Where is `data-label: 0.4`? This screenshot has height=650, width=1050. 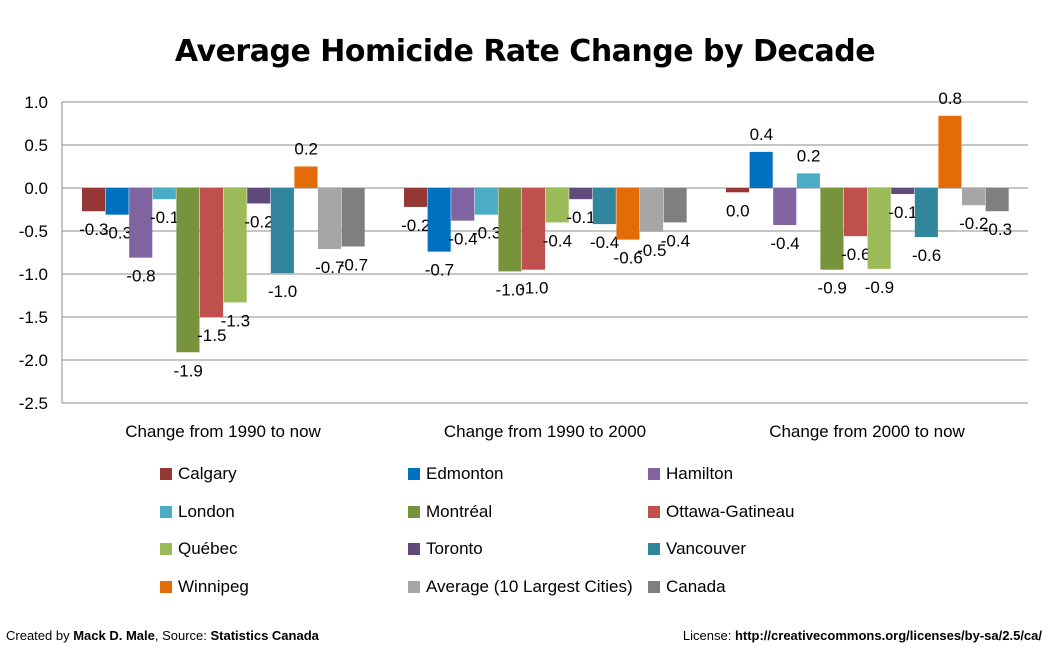
data-label: 0.4 is located at coordinates (762, 134).